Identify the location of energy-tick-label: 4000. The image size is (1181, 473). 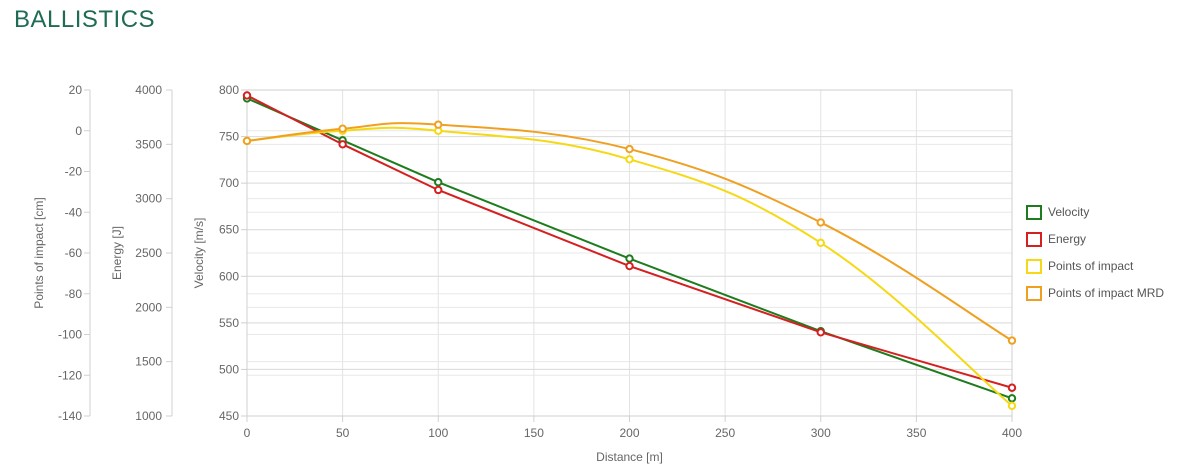
(148, 90).